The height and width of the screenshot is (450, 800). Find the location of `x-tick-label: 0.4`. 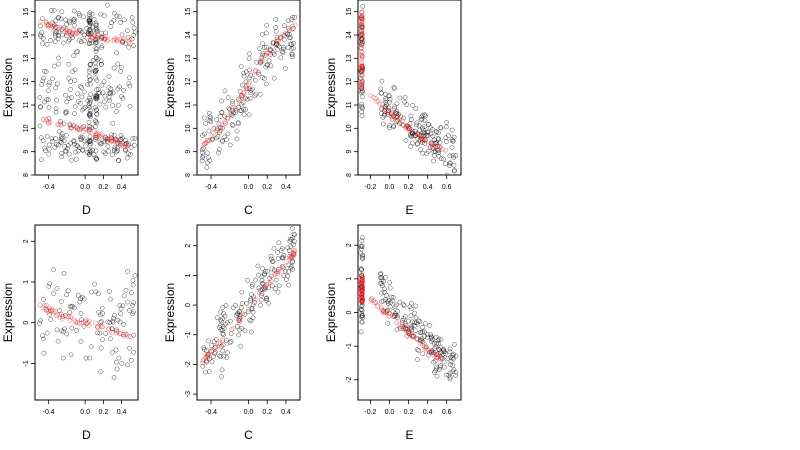

x-tick-label: 0.4 is located at coordinates (428, 187).